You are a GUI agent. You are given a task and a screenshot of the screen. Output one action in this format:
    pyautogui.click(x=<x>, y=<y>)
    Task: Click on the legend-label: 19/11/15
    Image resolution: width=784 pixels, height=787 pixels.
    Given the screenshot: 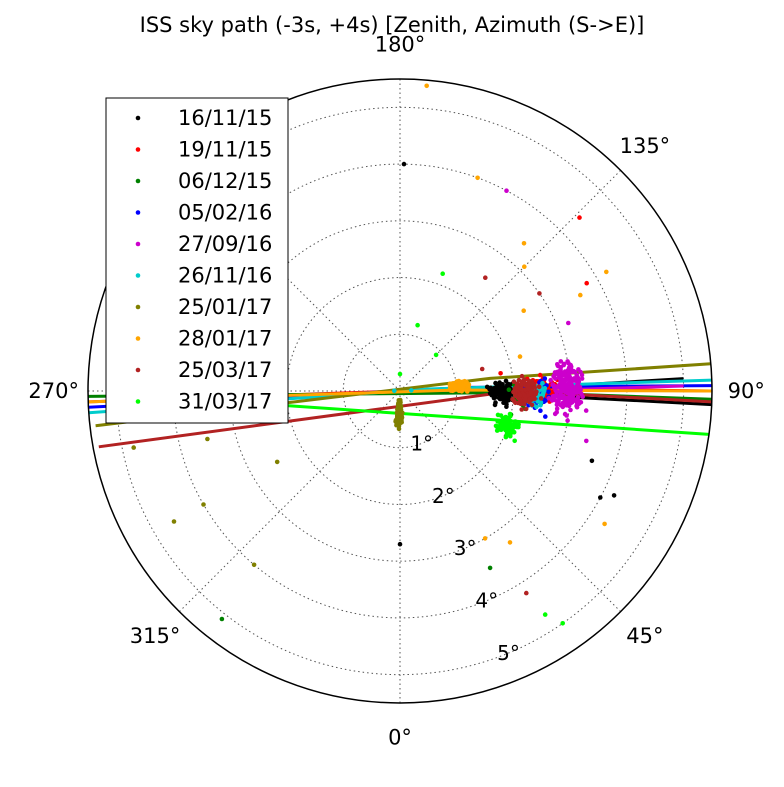 What is the action you would take?
    pyautogui.click(x=225, y=150)
    